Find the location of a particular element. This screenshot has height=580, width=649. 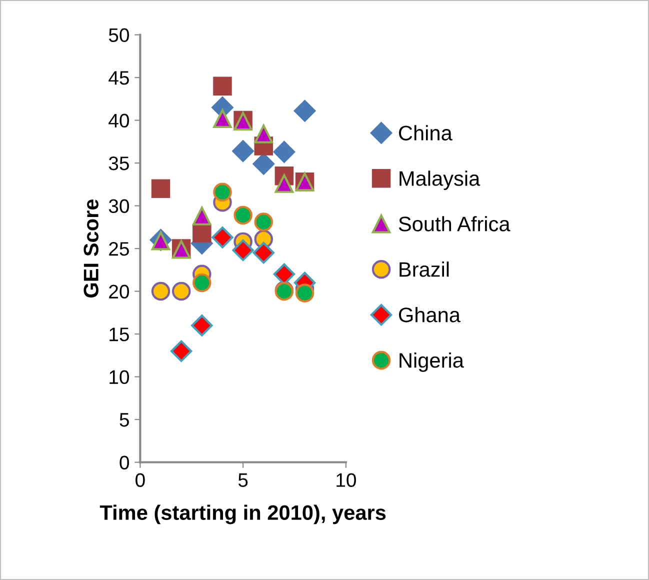

legend-label: South Africa is located at coordinates (454, 224).